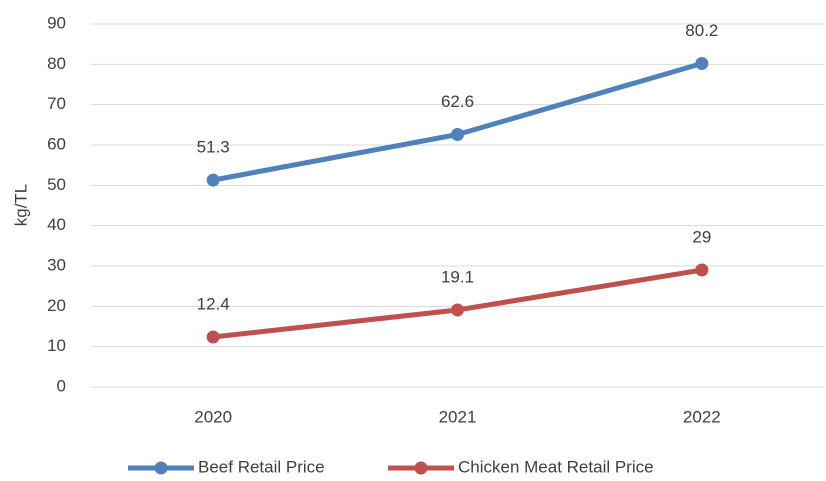  I want to click on y-tick-label: 40, so click(56, 224).